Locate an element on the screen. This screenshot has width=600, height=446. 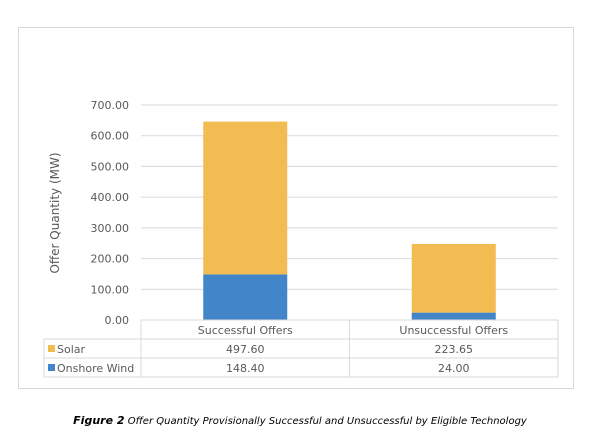
data-label: 497.60 is located at coordinates (245, 349).